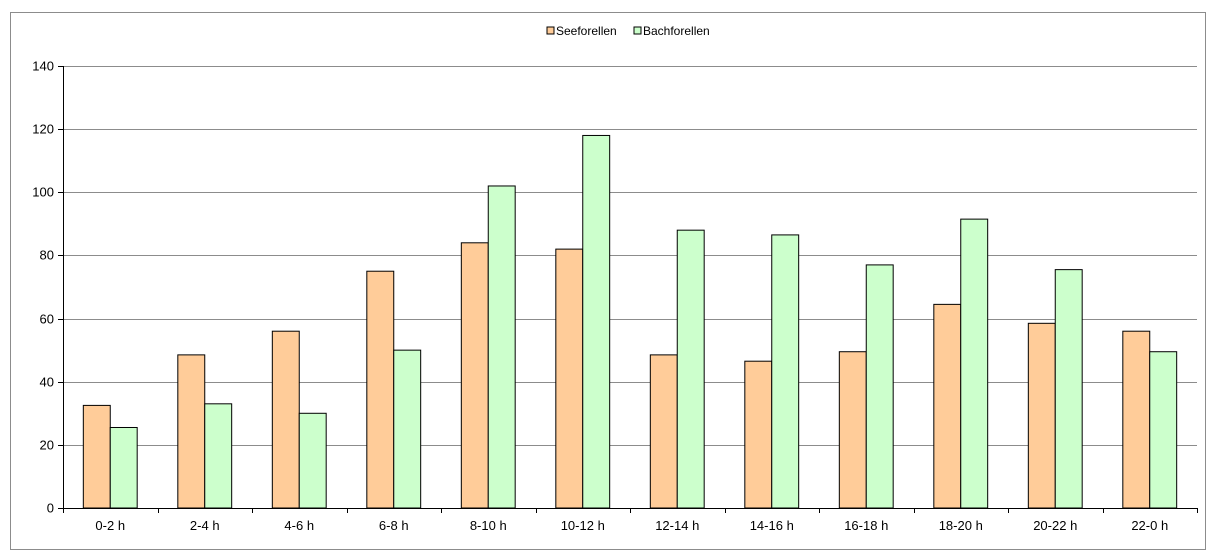  What do you see at coordinates (596, 321) in the screenshot?
I see `bar-bachforellen-10-12h` at bounding box center [596, 321].